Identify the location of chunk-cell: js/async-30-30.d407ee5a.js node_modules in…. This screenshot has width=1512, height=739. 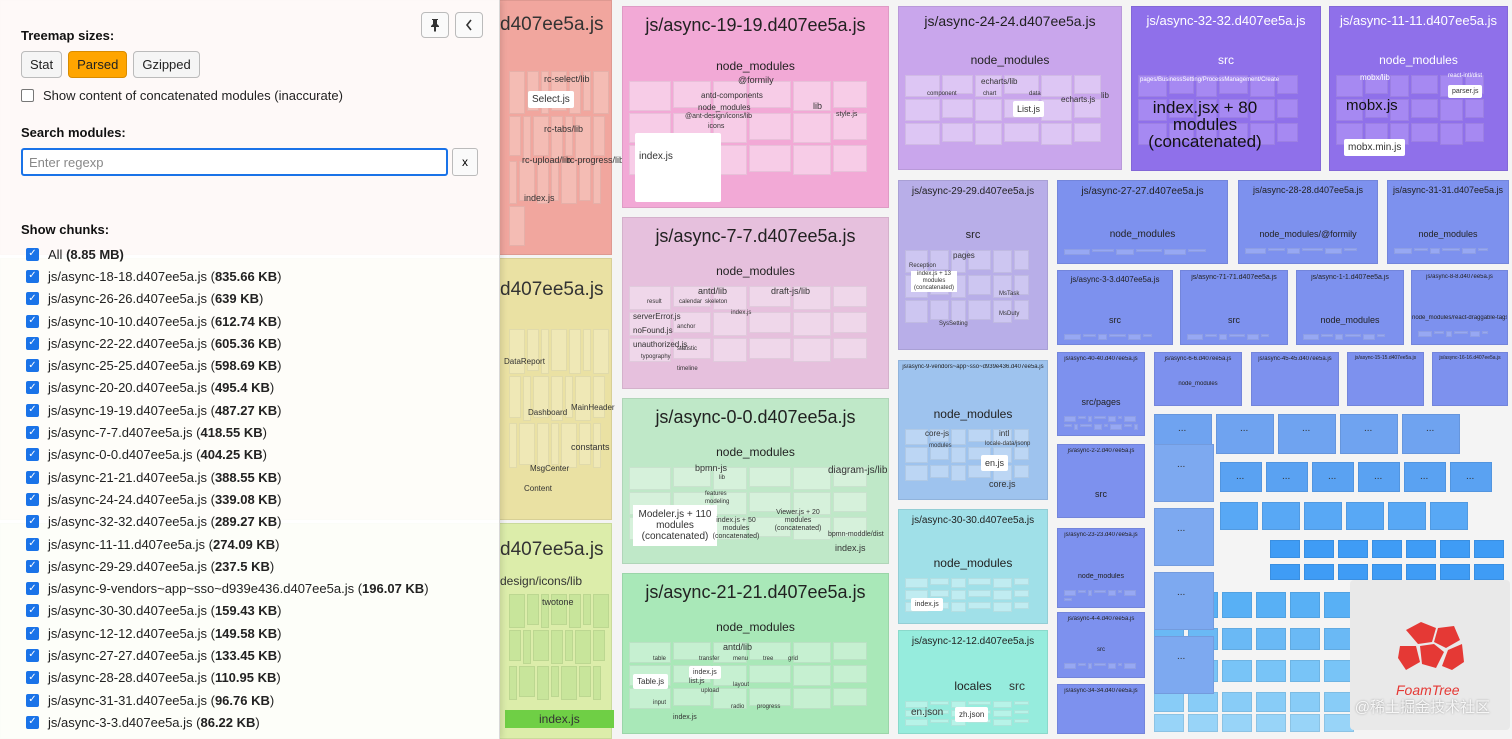
(973, 566).